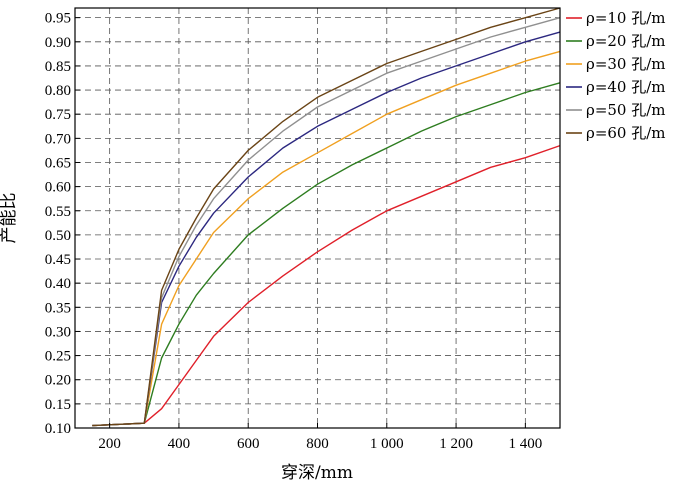  I want to click on y-tick-label: 0.40, so click(58, 284).